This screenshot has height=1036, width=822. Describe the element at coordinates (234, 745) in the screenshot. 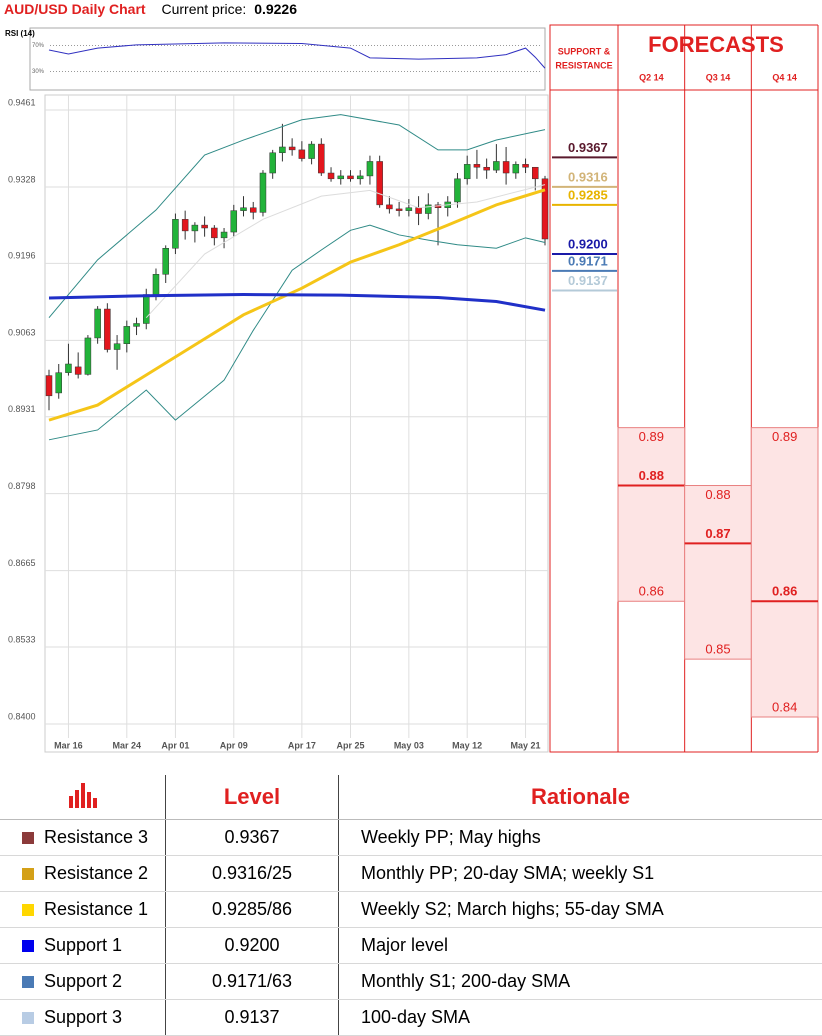

I see `x-tick-label: Apr 09` at that location.